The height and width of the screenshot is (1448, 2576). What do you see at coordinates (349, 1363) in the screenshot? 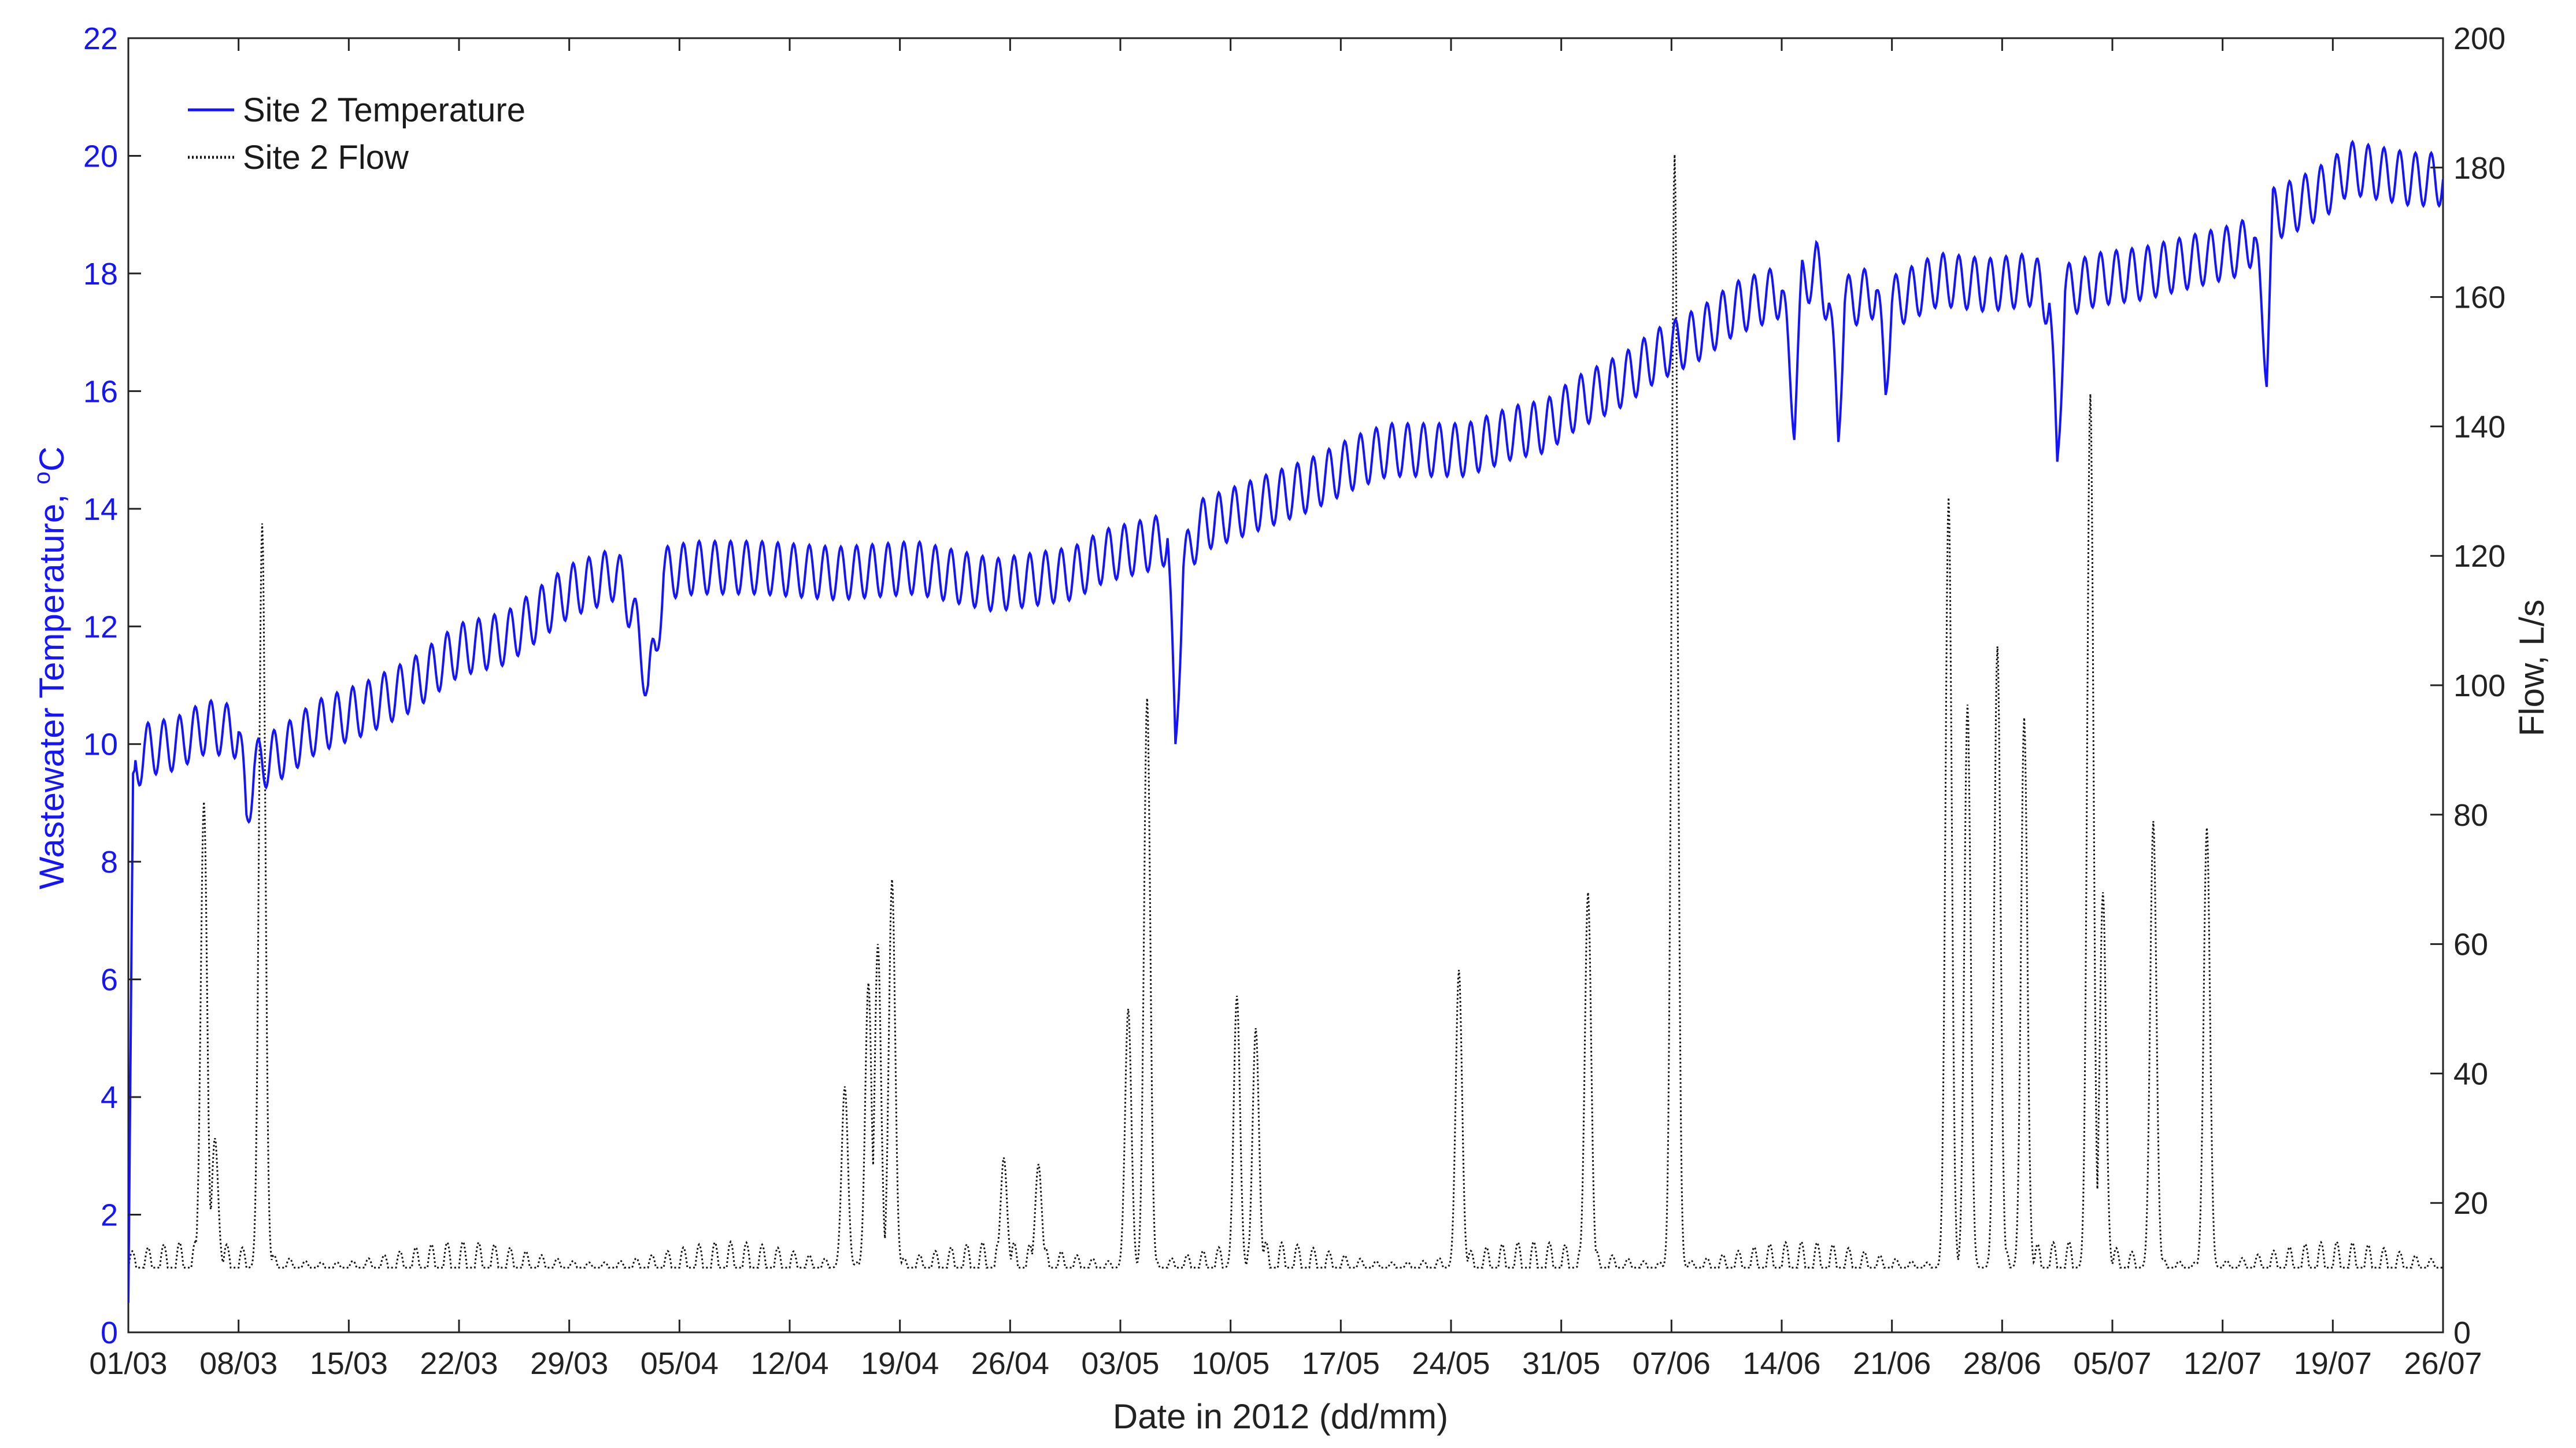
I see `x-tick-label: 15/03` at bounding box center [349, 1363].